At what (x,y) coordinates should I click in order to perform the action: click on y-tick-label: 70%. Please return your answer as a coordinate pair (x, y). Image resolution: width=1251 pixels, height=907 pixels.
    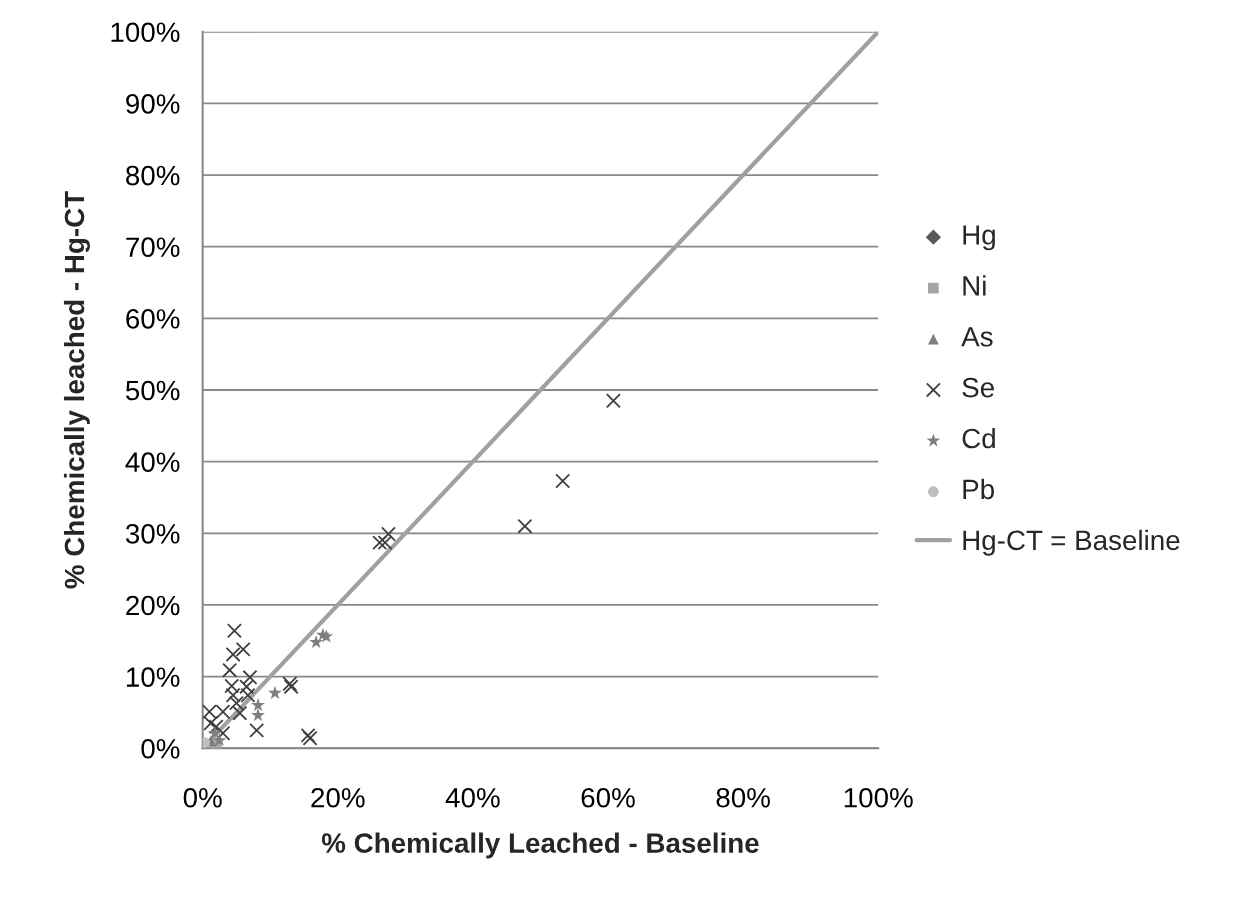
    Looking at the image, I should click on (153, 247).